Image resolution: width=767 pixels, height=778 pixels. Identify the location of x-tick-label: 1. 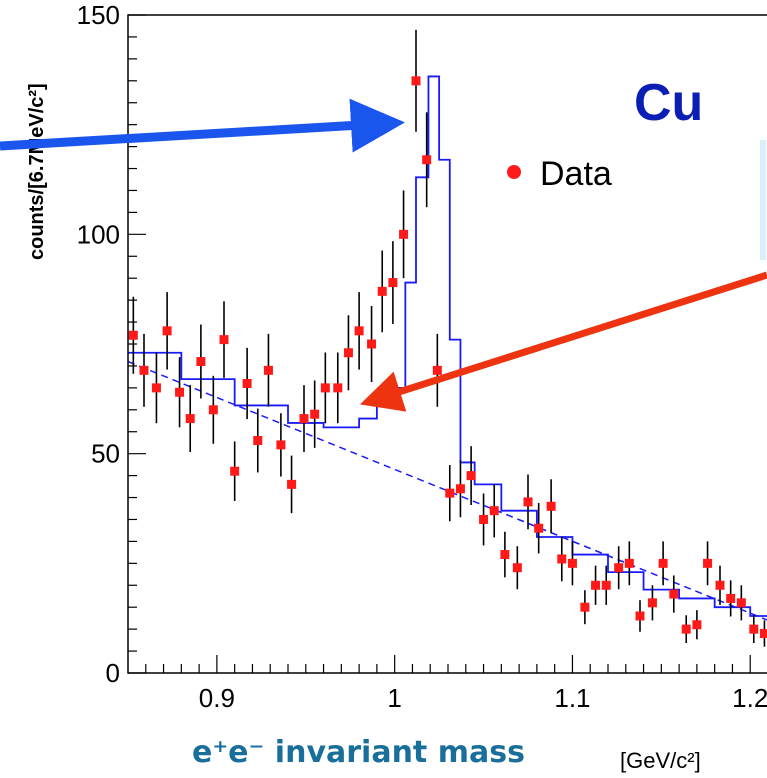
(394, 698).